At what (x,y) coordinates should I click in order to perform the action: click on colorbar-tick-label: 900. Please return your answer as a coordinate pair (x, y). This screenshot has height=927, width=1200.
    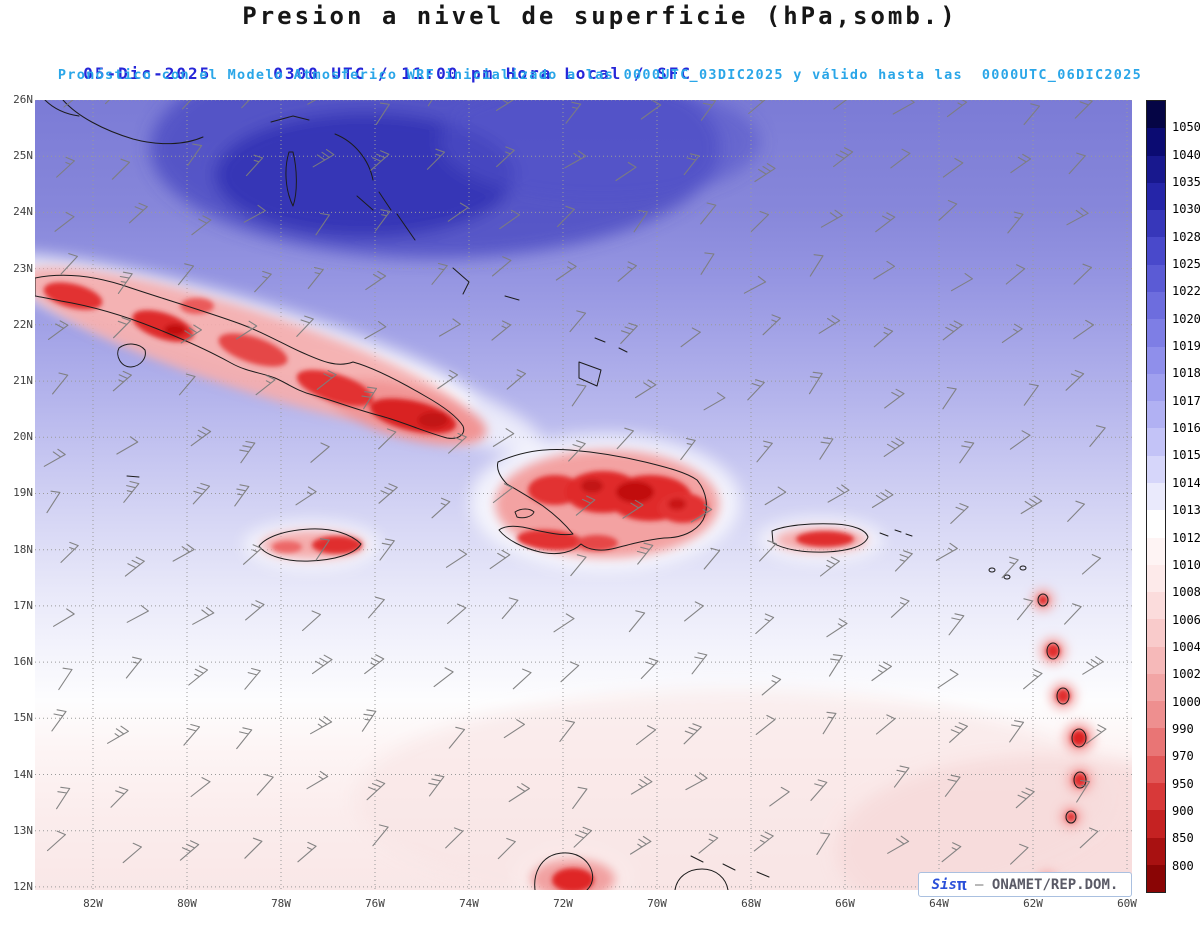
    Looking at the image, I should click on (1183, 810).